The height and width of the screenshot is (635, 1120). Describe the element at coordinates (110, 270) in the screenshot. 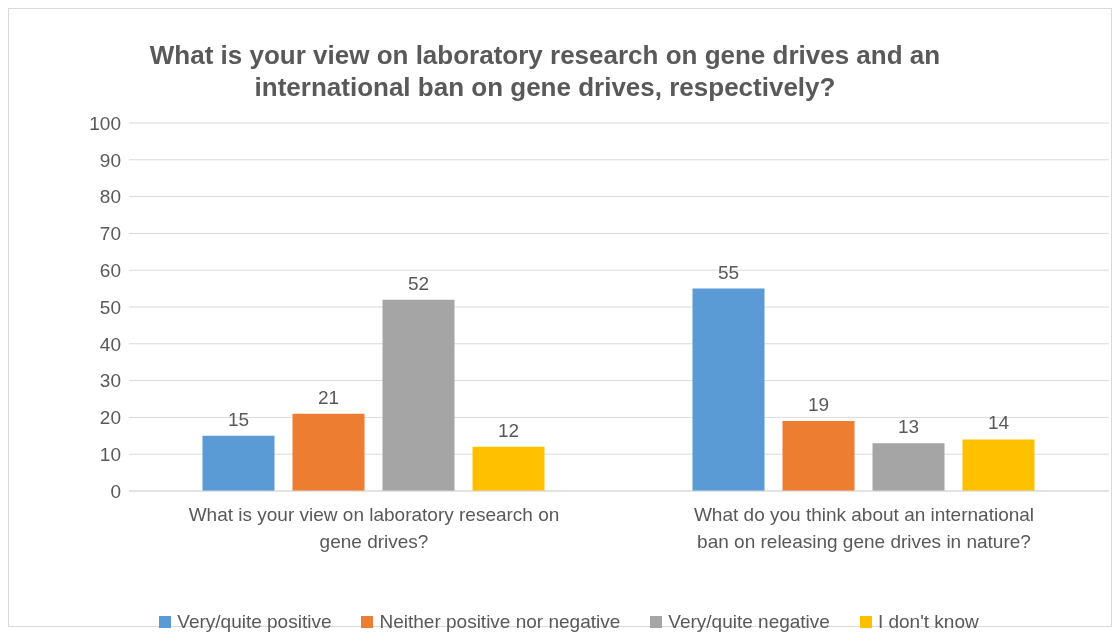

I see `y-tick-label: 60` at that location.